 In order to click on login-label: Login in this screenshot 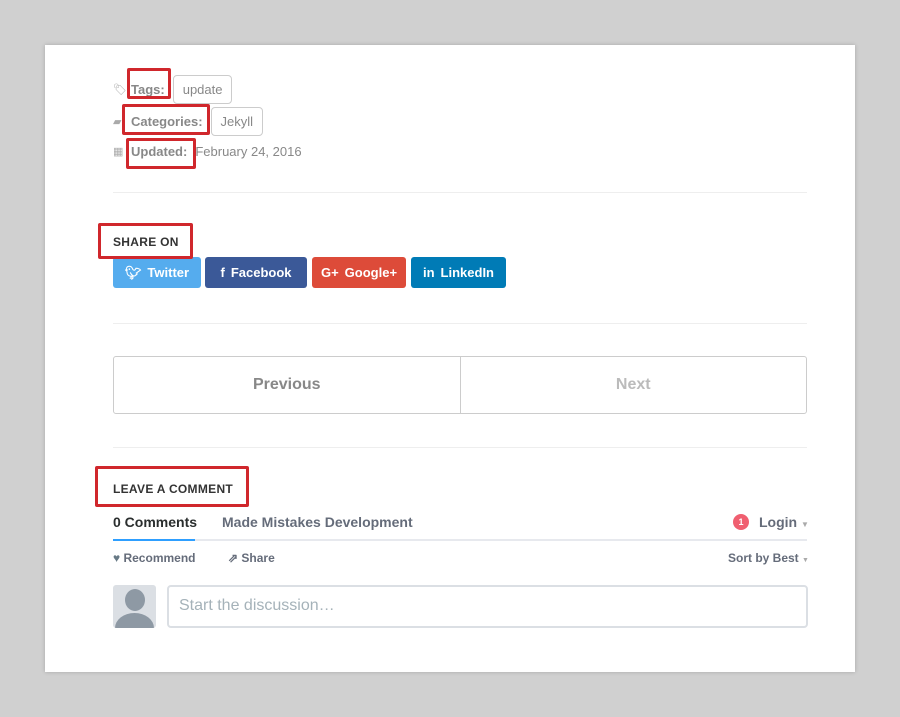, I will do `click(778, 522)`.